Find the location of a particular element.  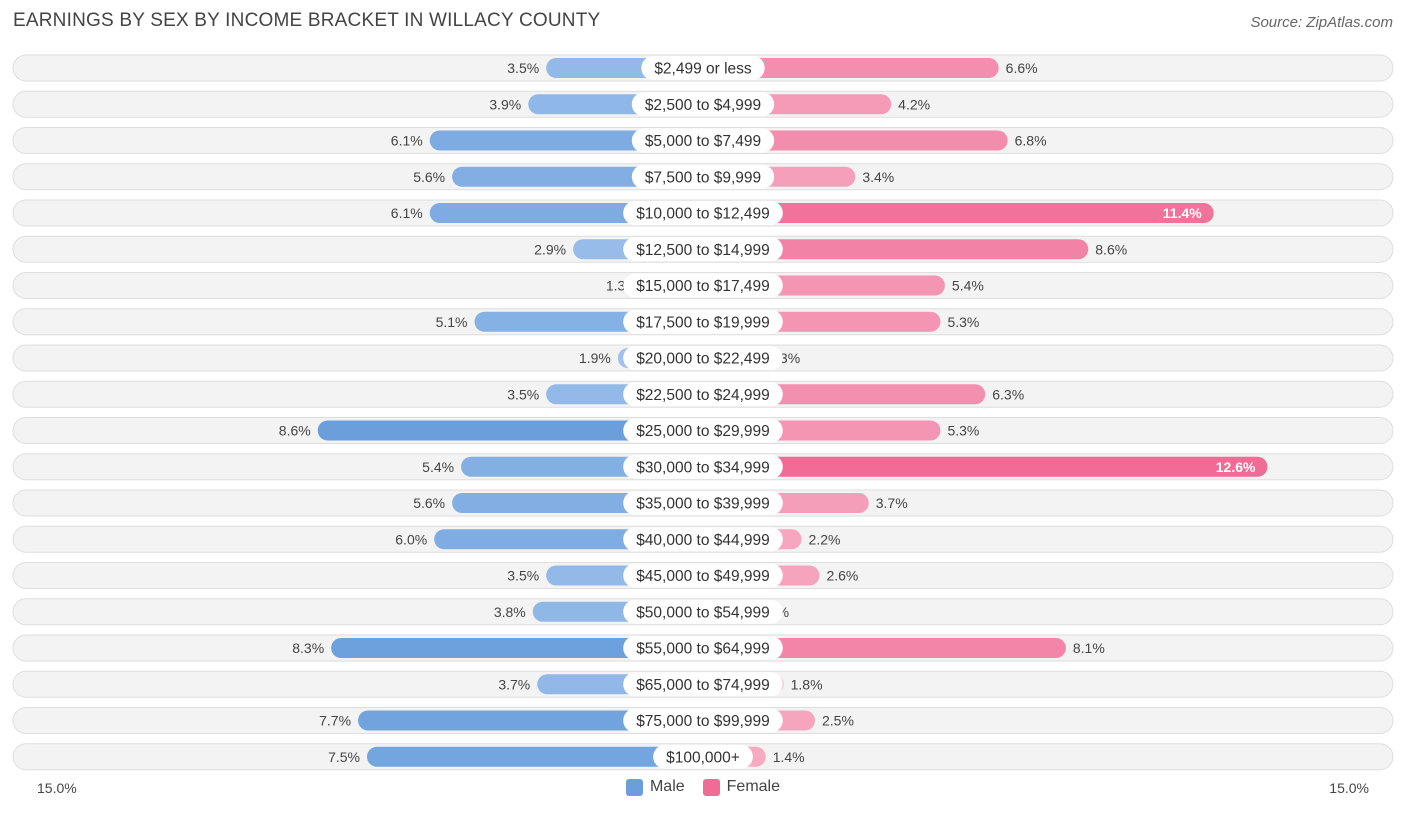

male-value-label: 3.7% is located at coordinates (514, 684).